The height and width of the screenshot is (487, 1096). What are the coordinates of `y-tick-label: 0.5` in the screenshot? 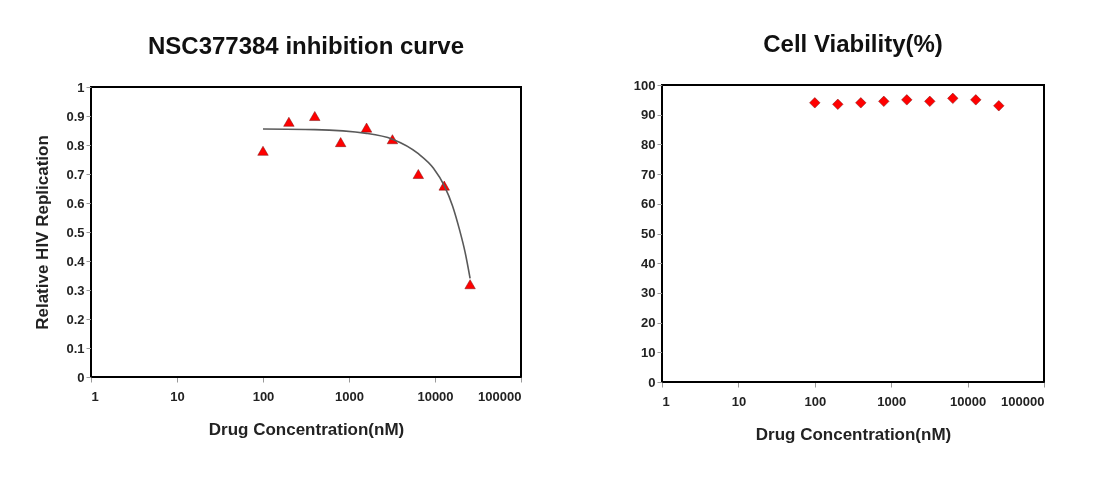 It's located at (75, 232).